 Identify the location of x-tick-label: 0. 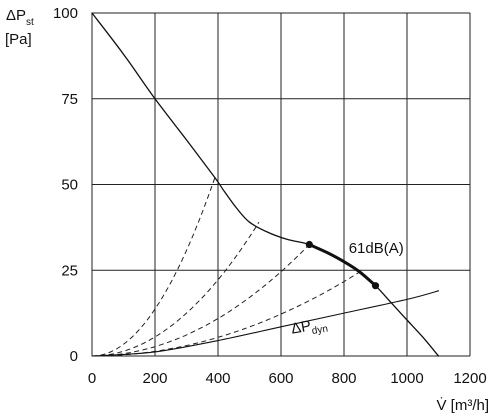
(92, 378).